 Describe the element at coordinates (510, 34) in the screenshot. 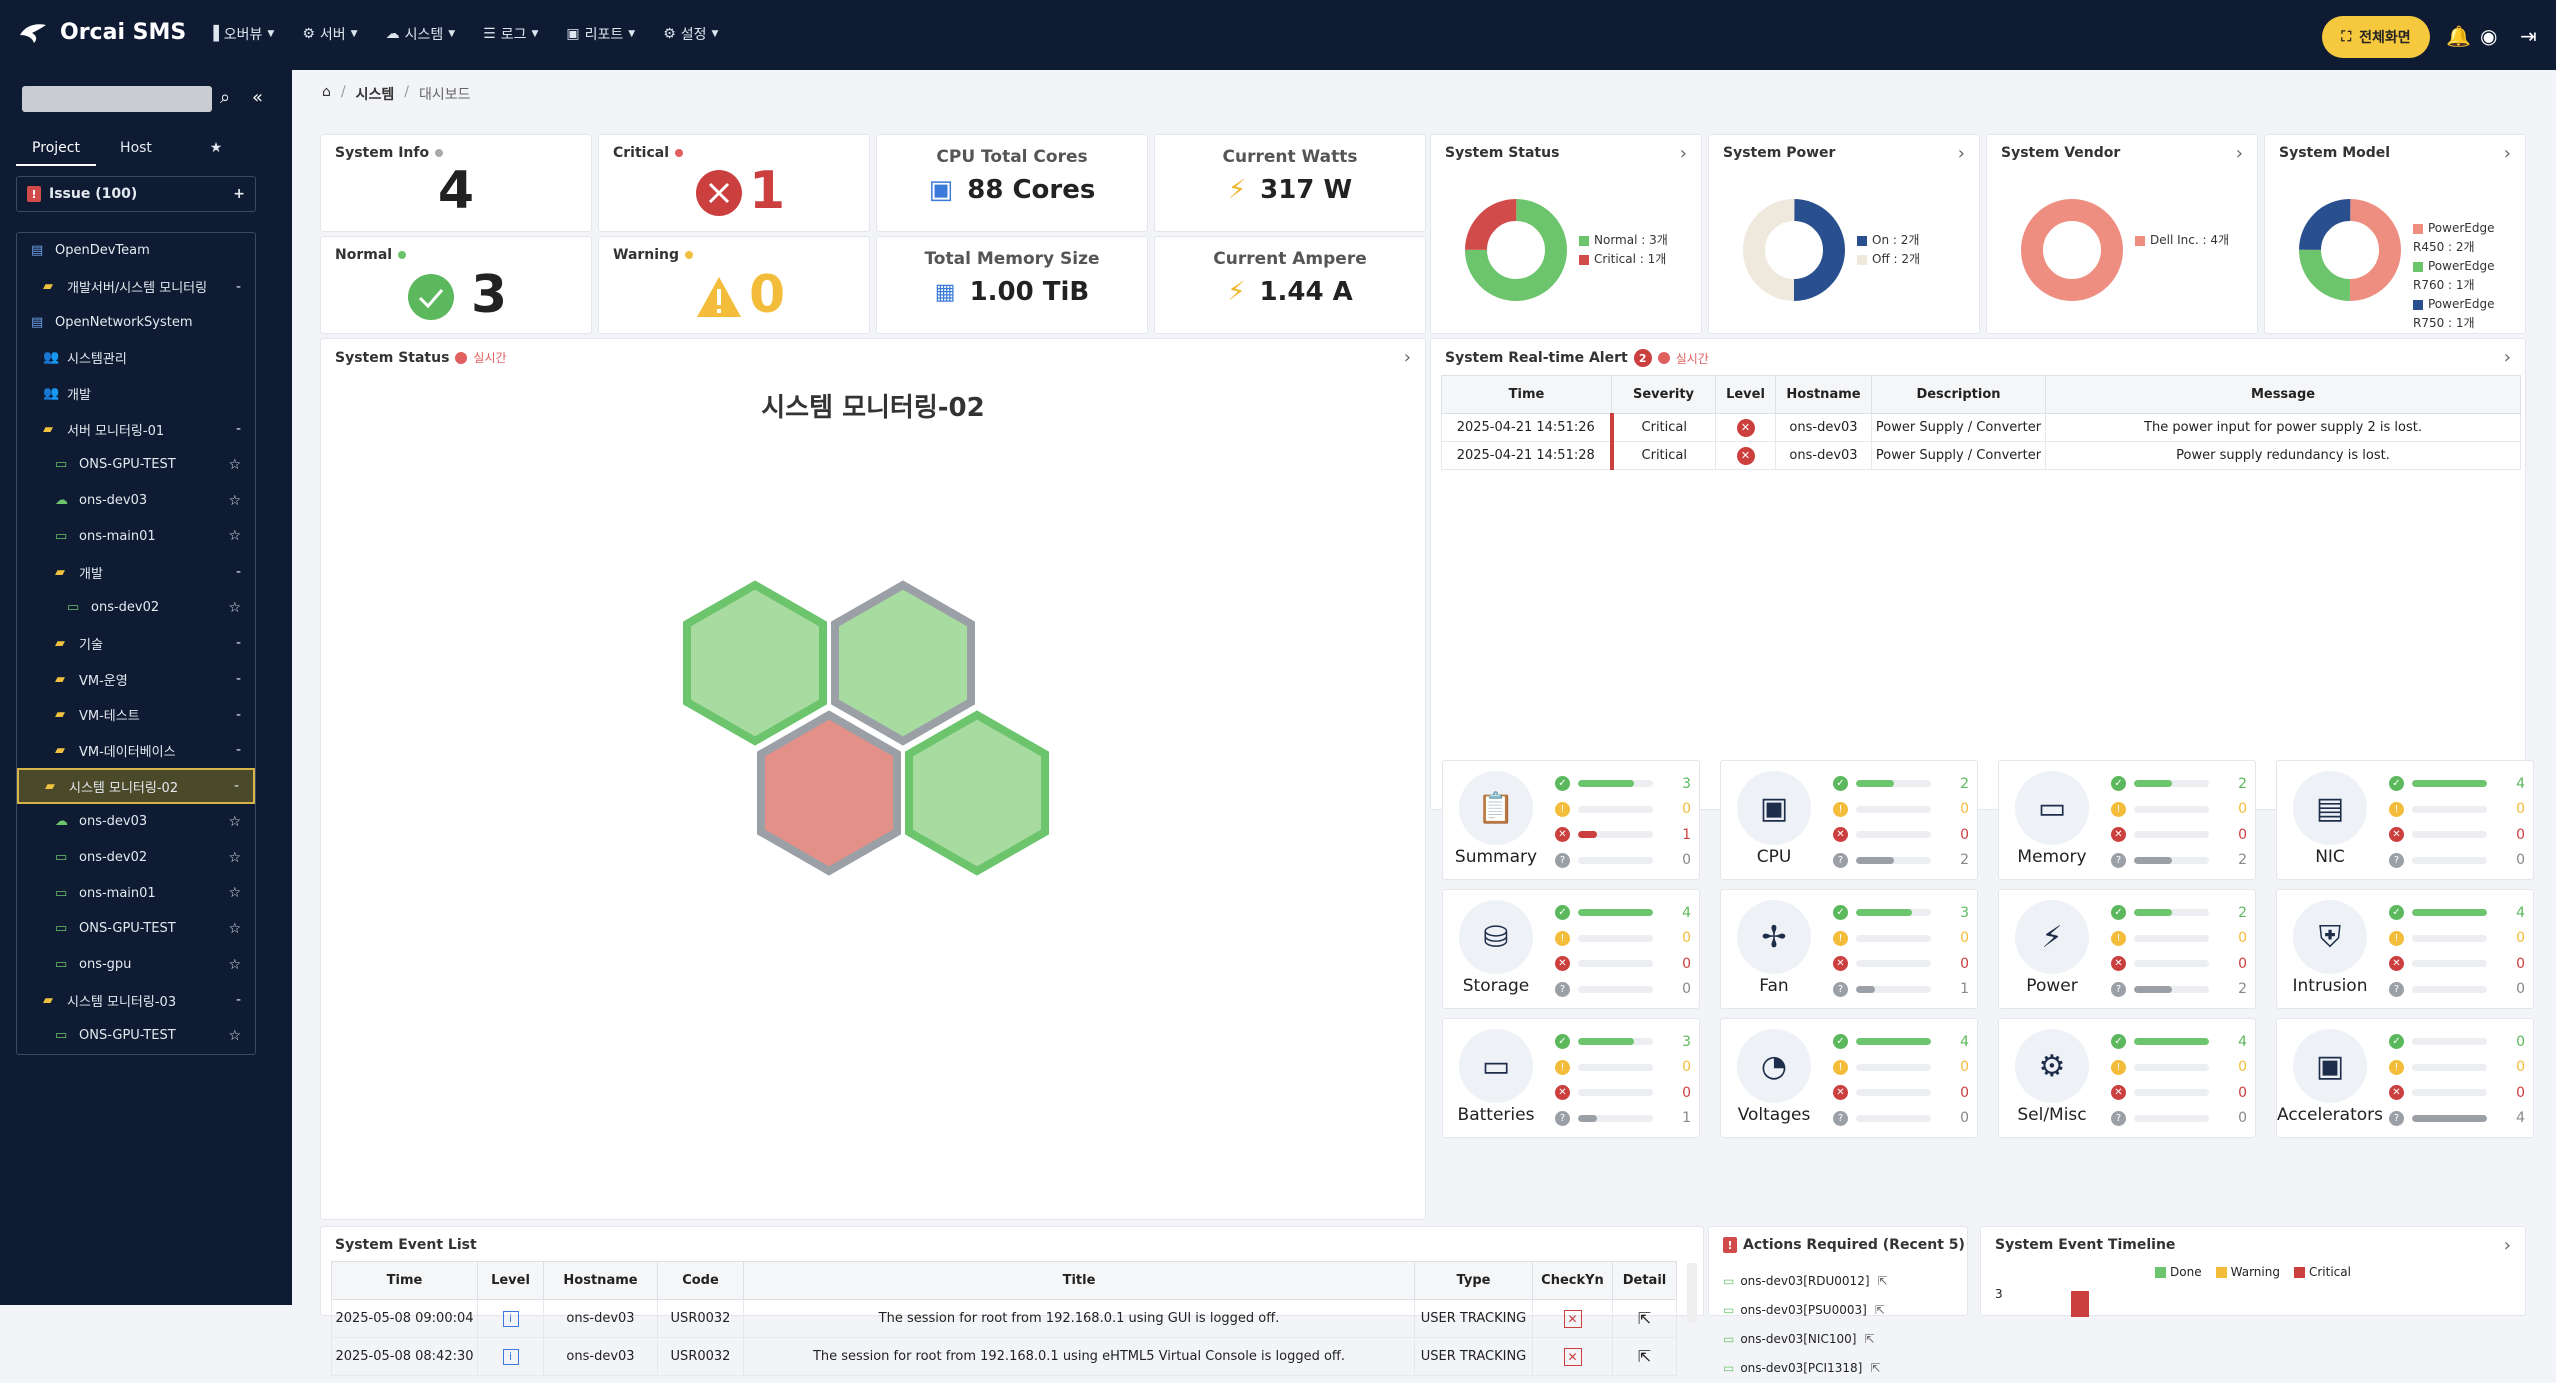

I see `top-menu-item: ☰ 로그 ▼` at that location.